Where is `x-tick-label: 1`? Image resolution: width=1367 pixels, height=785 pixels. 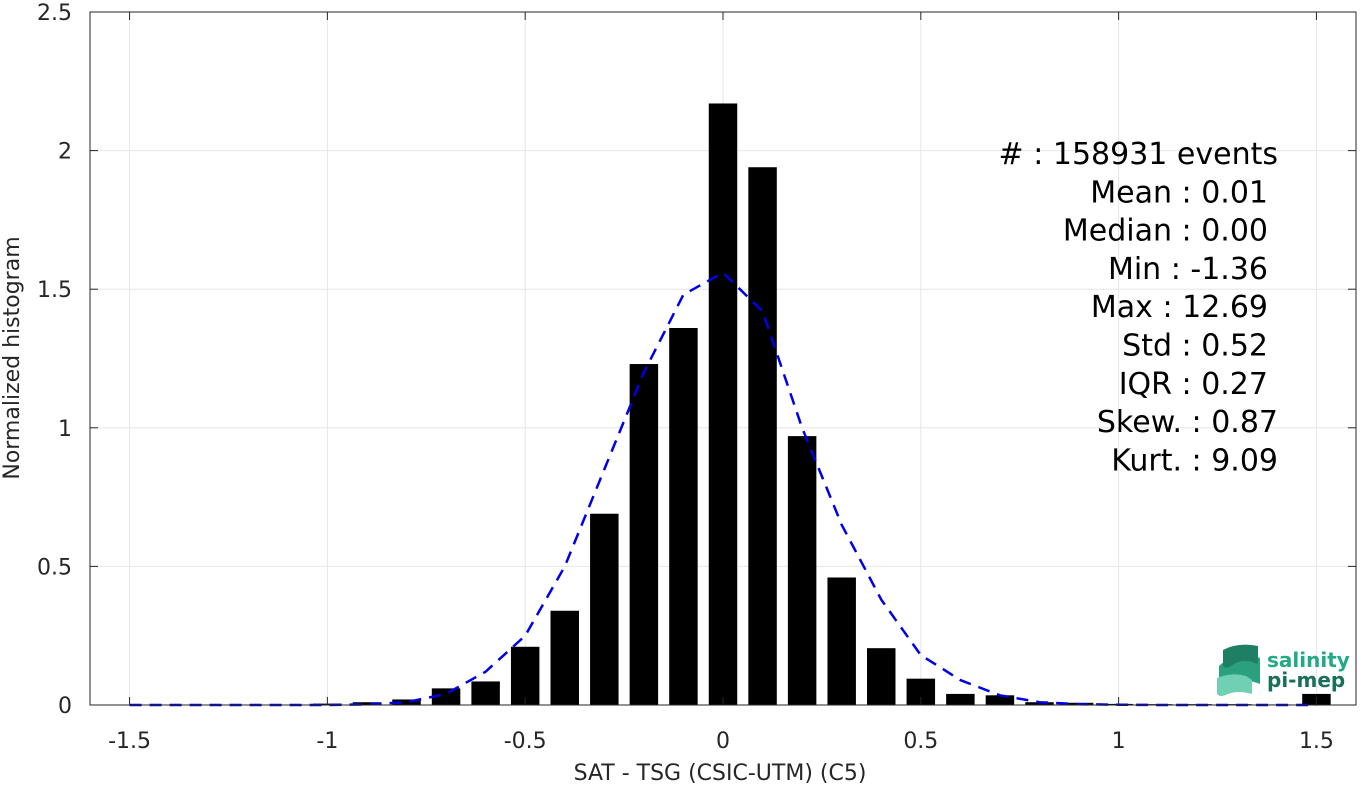 x-tick-label: 1 is located at coordinates (1119, 741).